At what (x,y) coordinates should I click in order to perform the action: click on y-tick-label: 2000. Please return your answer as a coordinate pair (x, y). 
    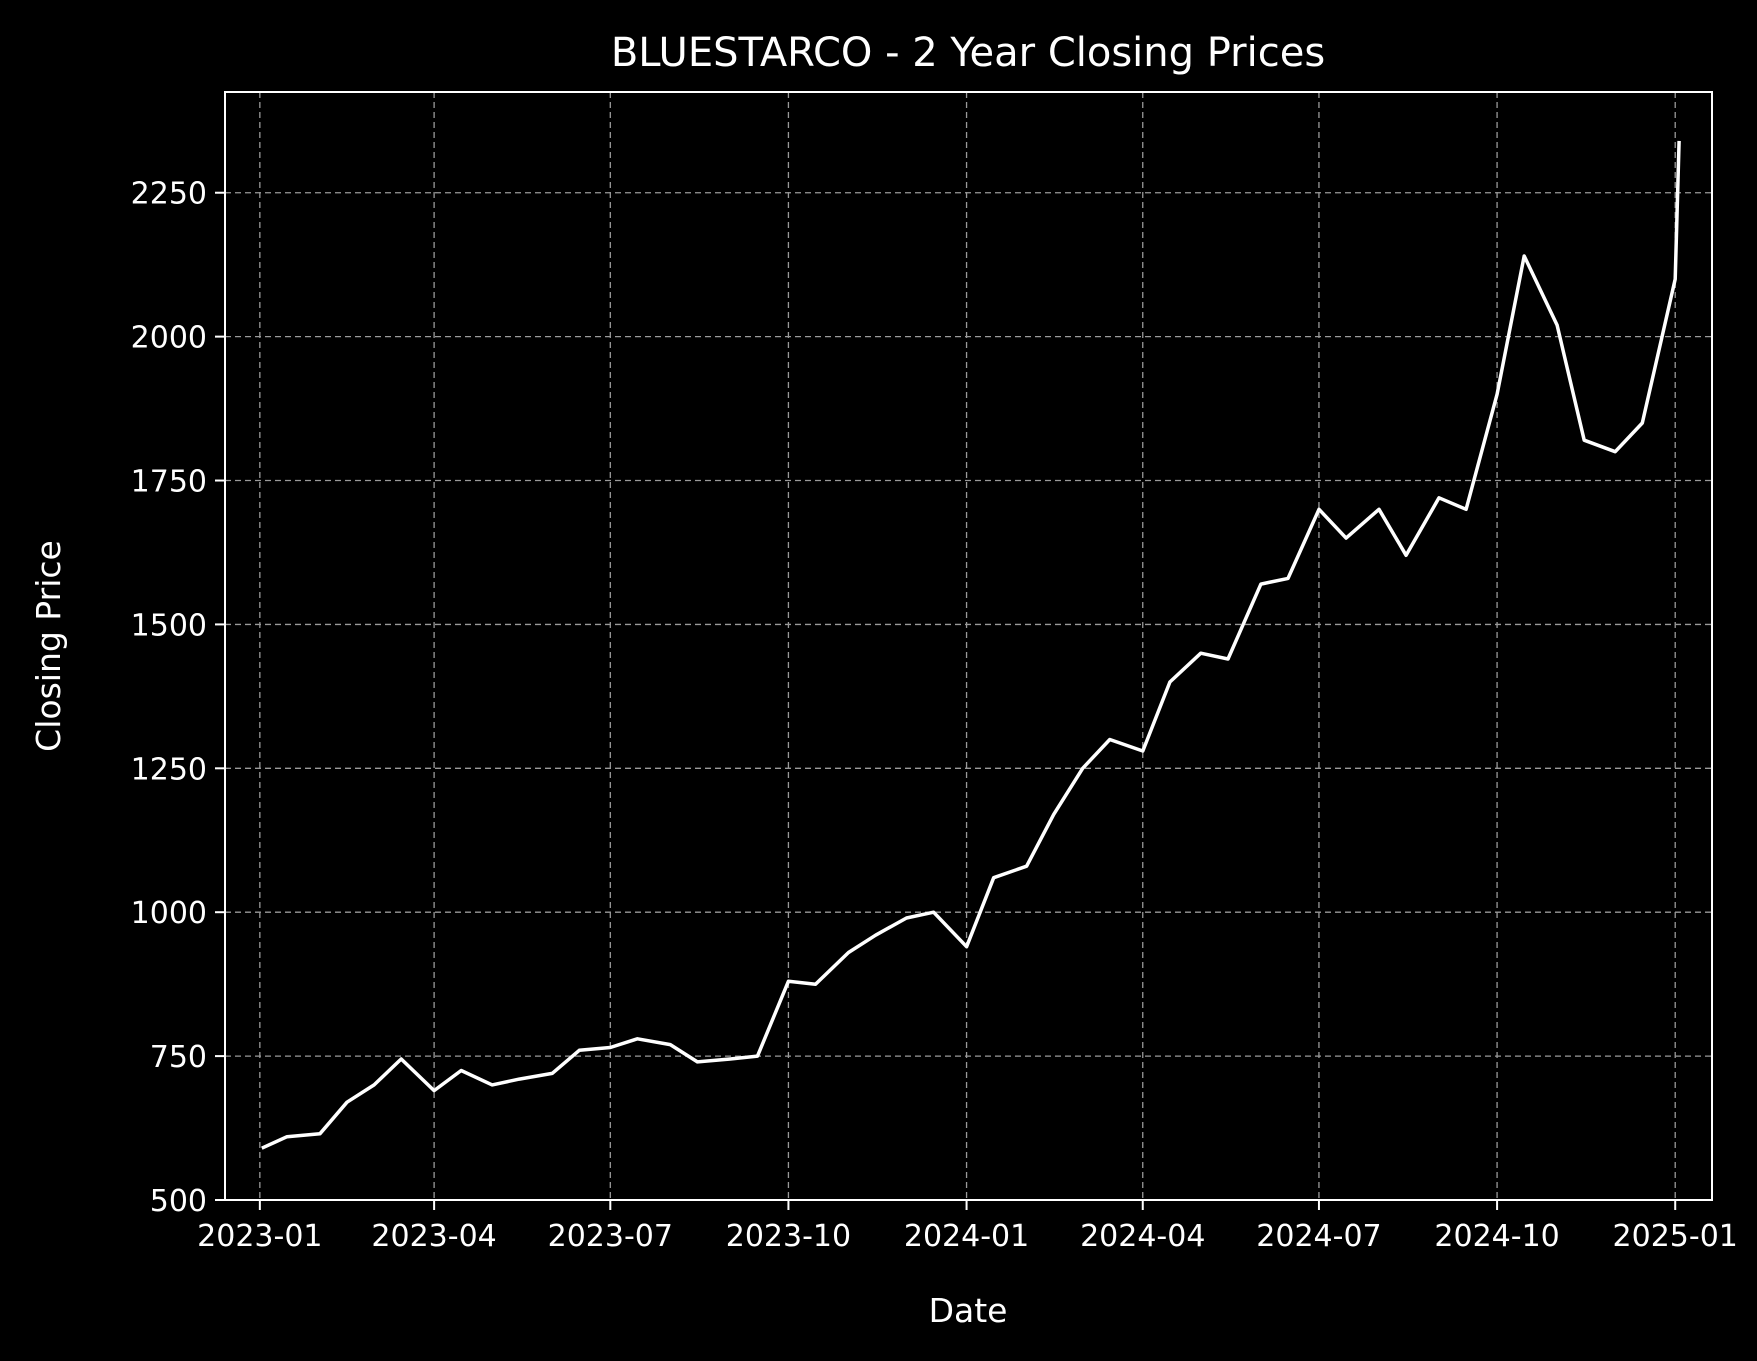
    Looking at the image, I should click on (169, 338).